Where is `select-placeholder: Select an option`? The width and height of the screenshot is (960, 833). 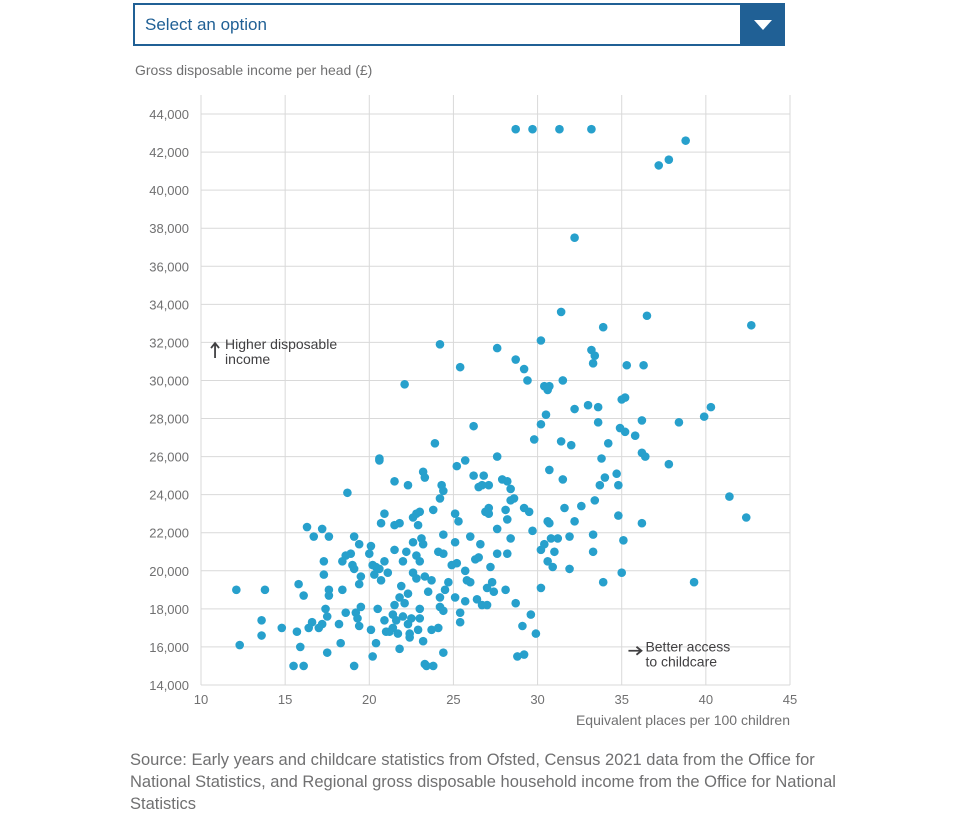 select-placeholder: Select an option is located at coordinates (206, 24).